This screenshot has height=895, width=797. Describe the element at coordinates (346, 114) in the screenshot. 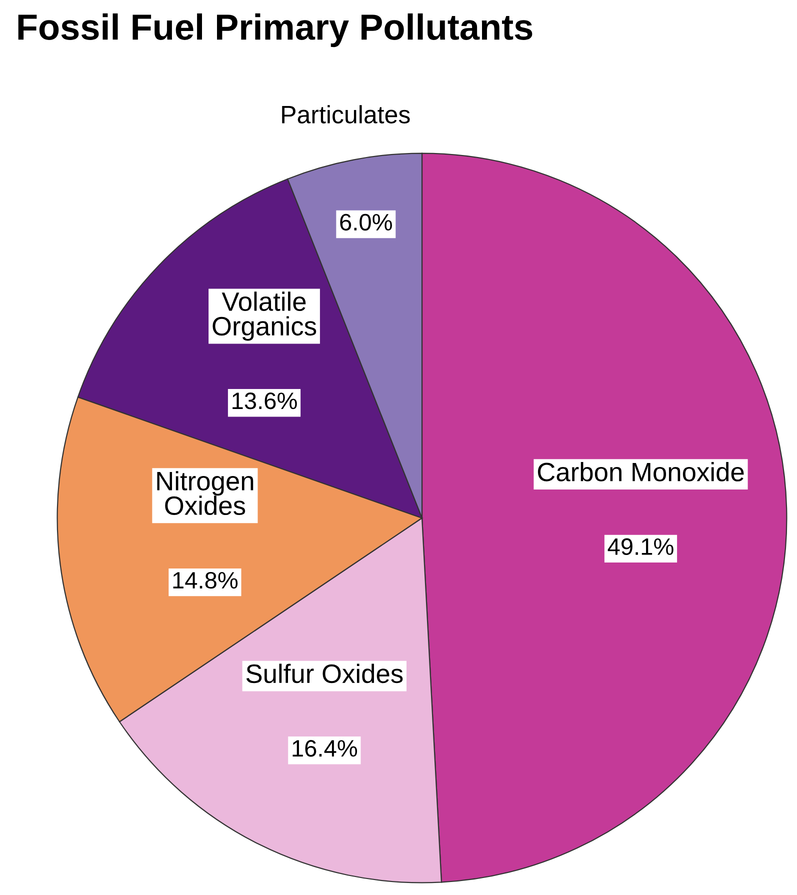

I see `slice-label: Particulates` at that location.